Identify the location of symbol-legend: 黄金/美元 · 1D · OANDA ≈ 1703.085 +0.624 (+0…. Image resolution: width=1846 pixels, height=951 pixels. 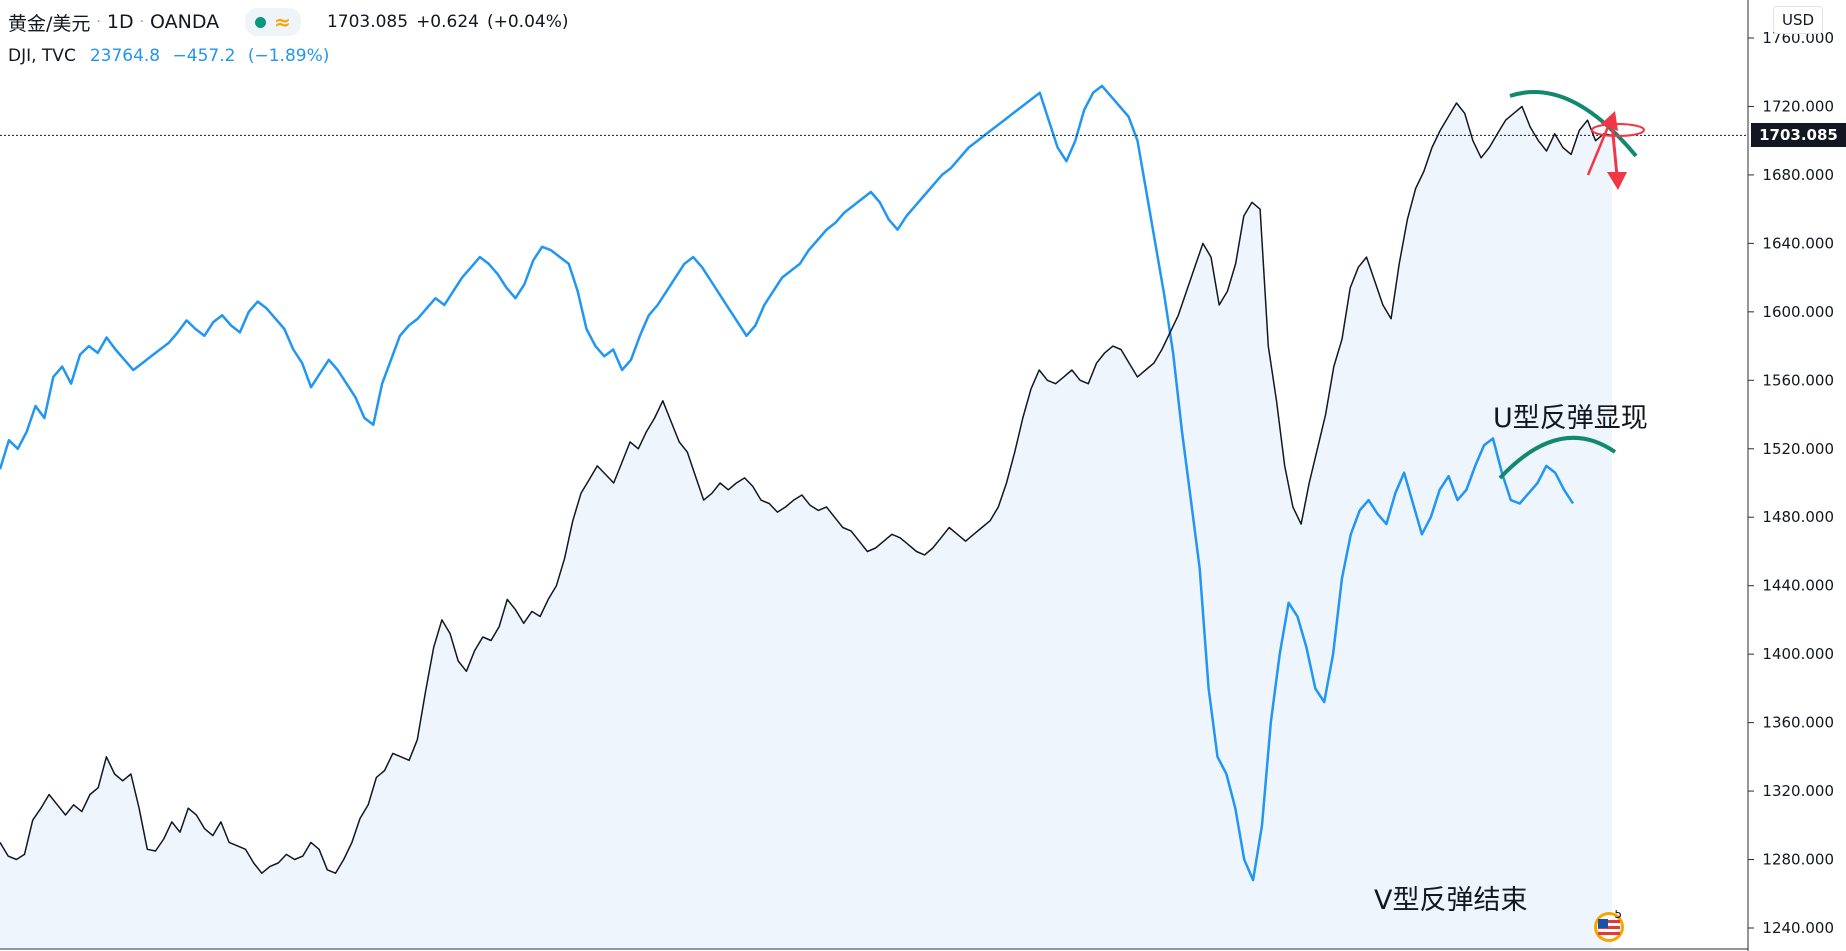
(288, 22).